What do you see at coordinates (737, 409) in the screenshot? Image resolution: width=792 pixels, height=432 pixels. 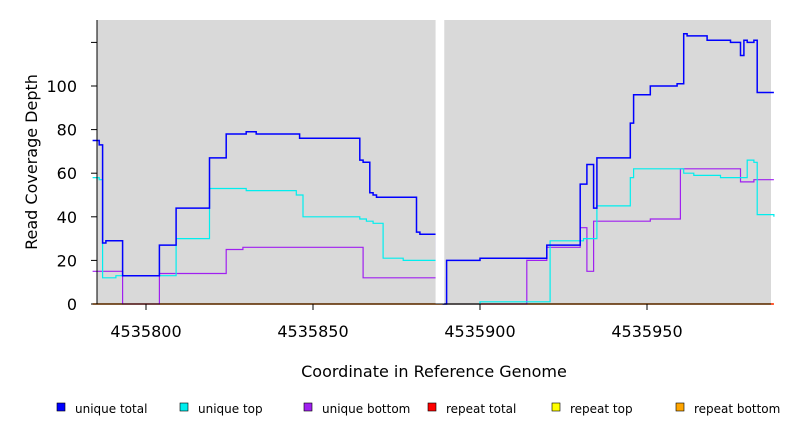 I see `legend-label: repeat bottom` at bounding box center [737, 409].